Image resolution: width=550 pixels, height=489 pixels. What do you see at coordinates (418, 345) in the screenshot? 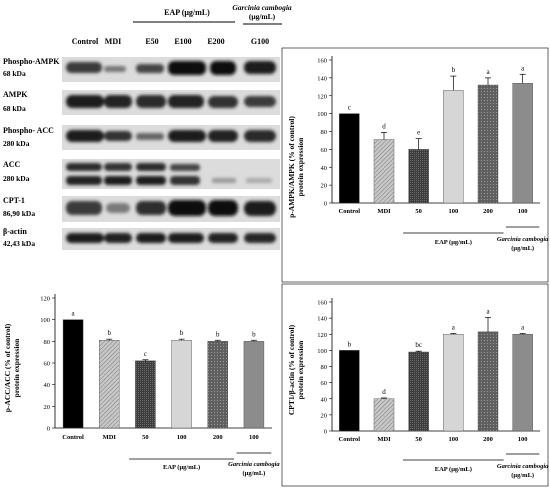
I see `significance-letter: bc` at bounding box center [418, 345].